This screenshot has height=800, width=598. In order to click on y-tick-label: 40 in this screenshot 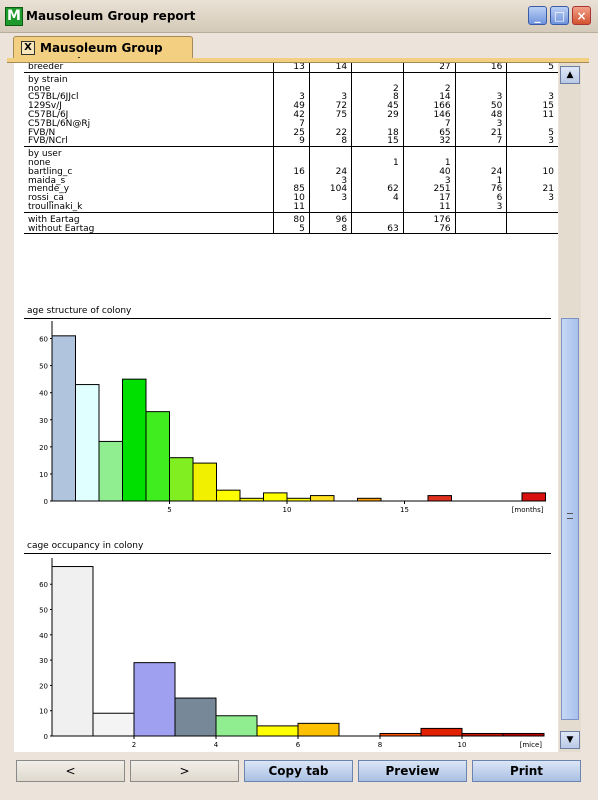, I will do `click(43, 636)`.